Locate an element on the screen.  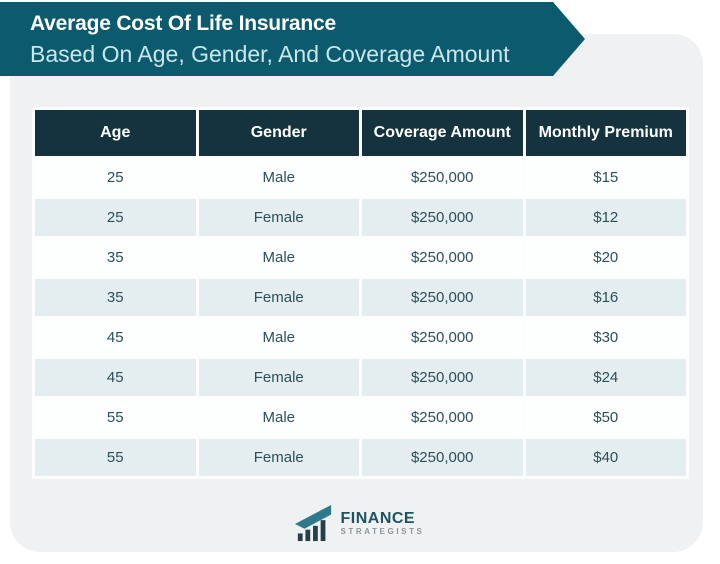
bar-chart-logo-icon is located at coordinates (313, 523).